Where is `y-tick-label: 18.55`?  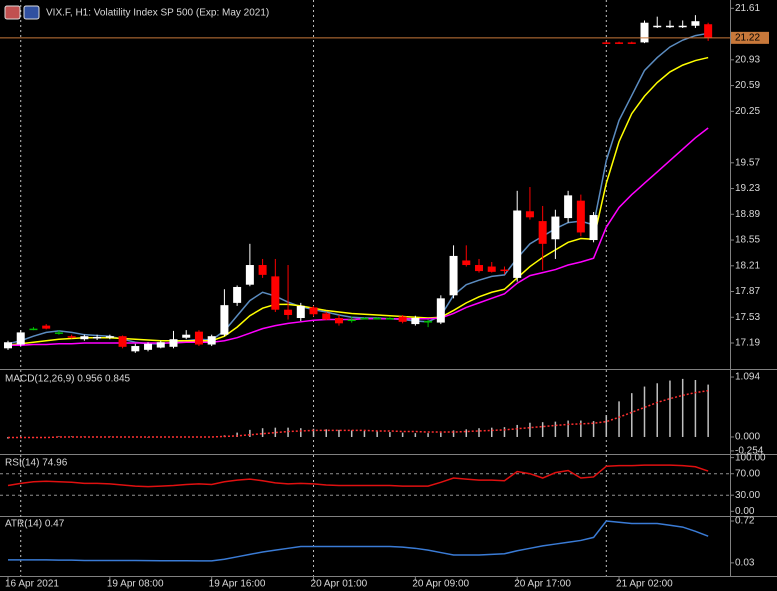
y-tick-label: 18.55 is located at coordinates (747, 240).